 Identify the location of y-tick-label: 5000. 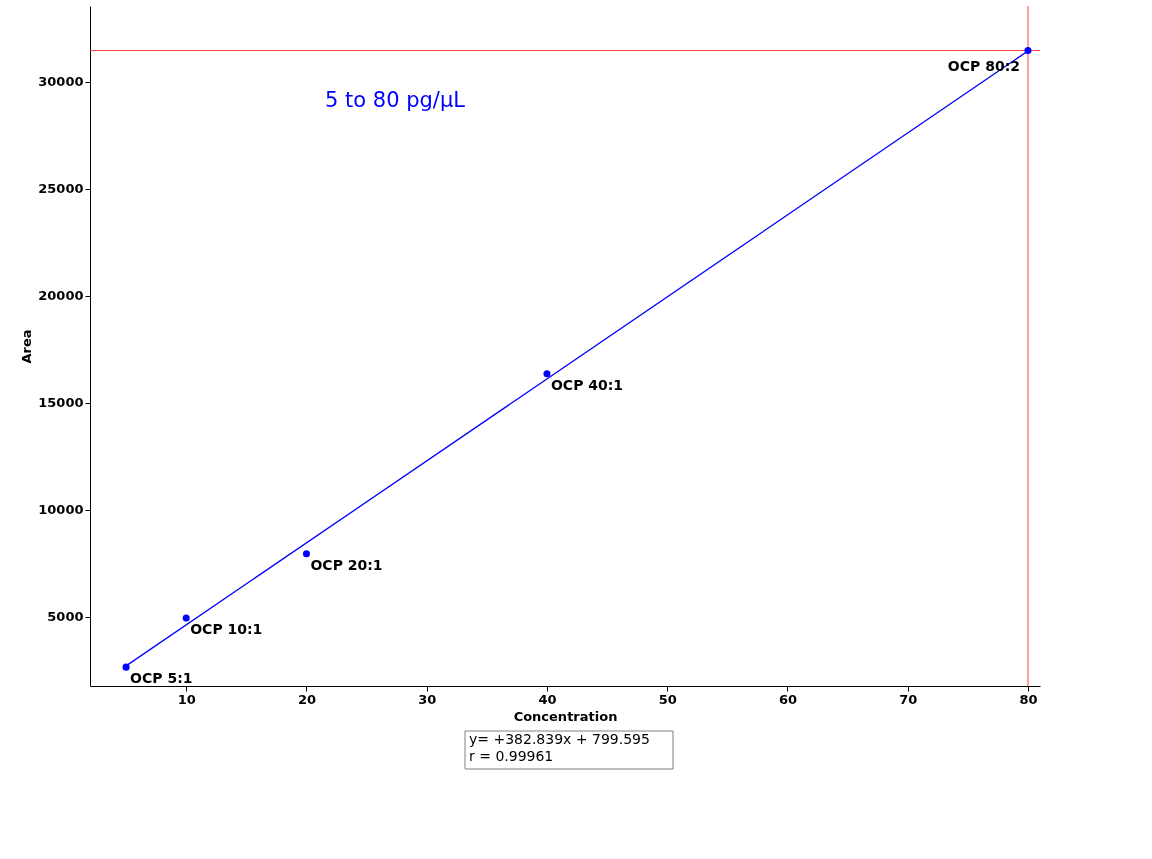
(65, 617).